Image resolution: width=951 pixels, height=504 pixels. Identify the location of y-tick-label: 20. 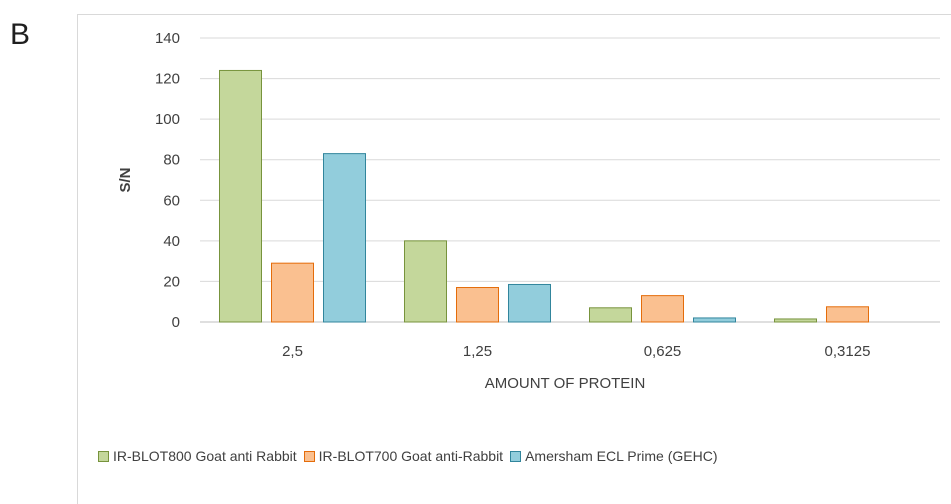
(171, 281).